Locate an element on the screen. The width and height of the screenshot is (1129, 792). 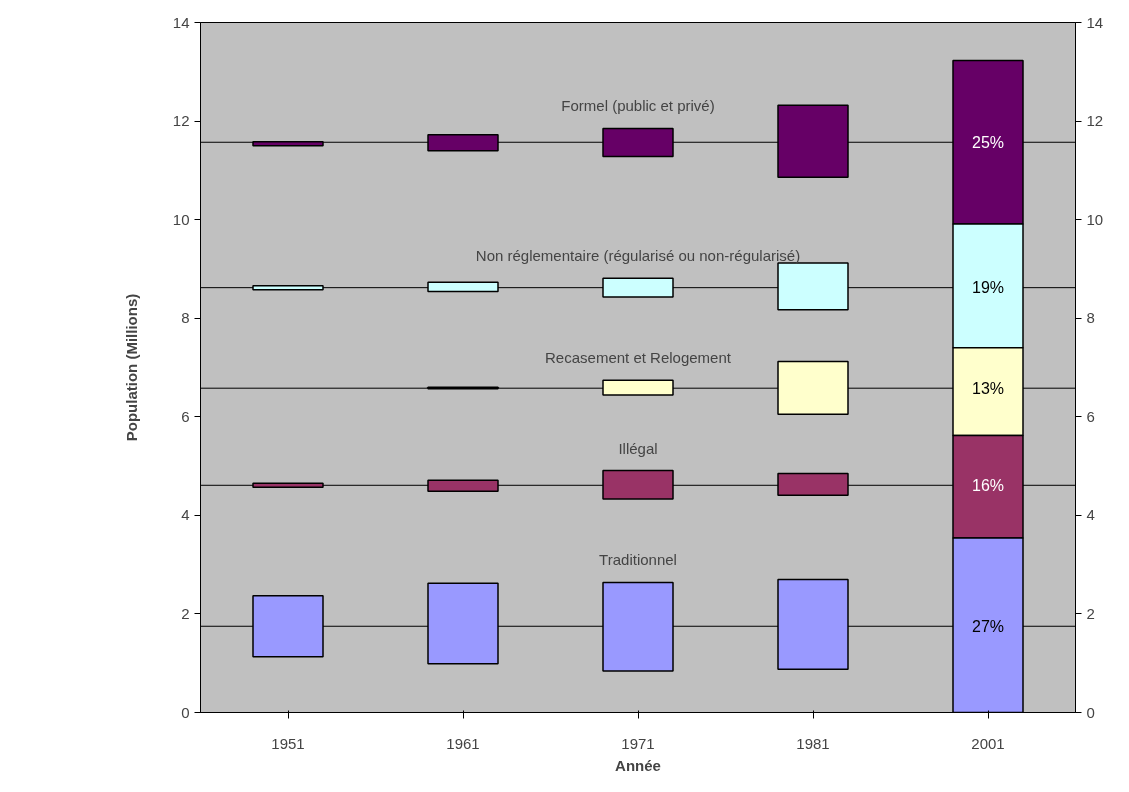
y-axis-title: Population (Millions) is located at coordinates (131, 367).